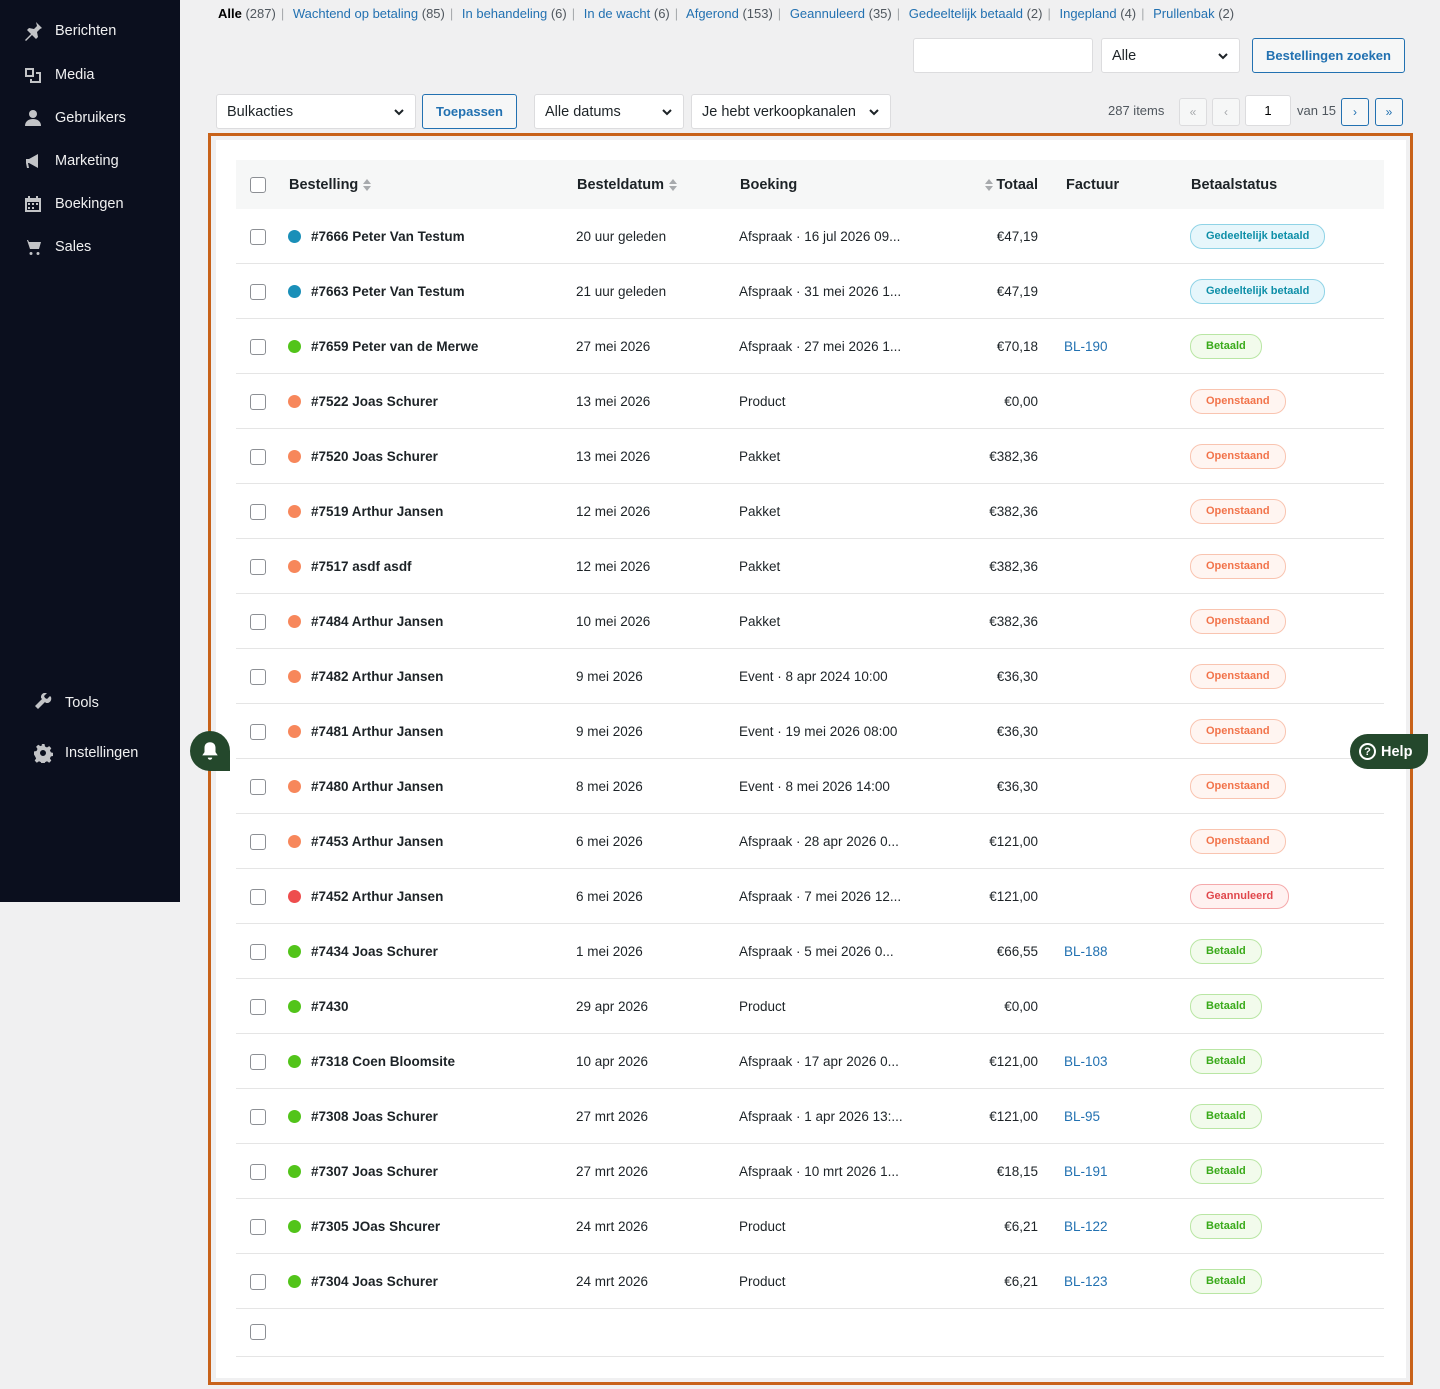 The width and height of the screenshot is (1440, 1389). Describe the element at coordinates (365, 511) in the screenshot. I see `order-link: #7519 Arthur Jansen` at that location.